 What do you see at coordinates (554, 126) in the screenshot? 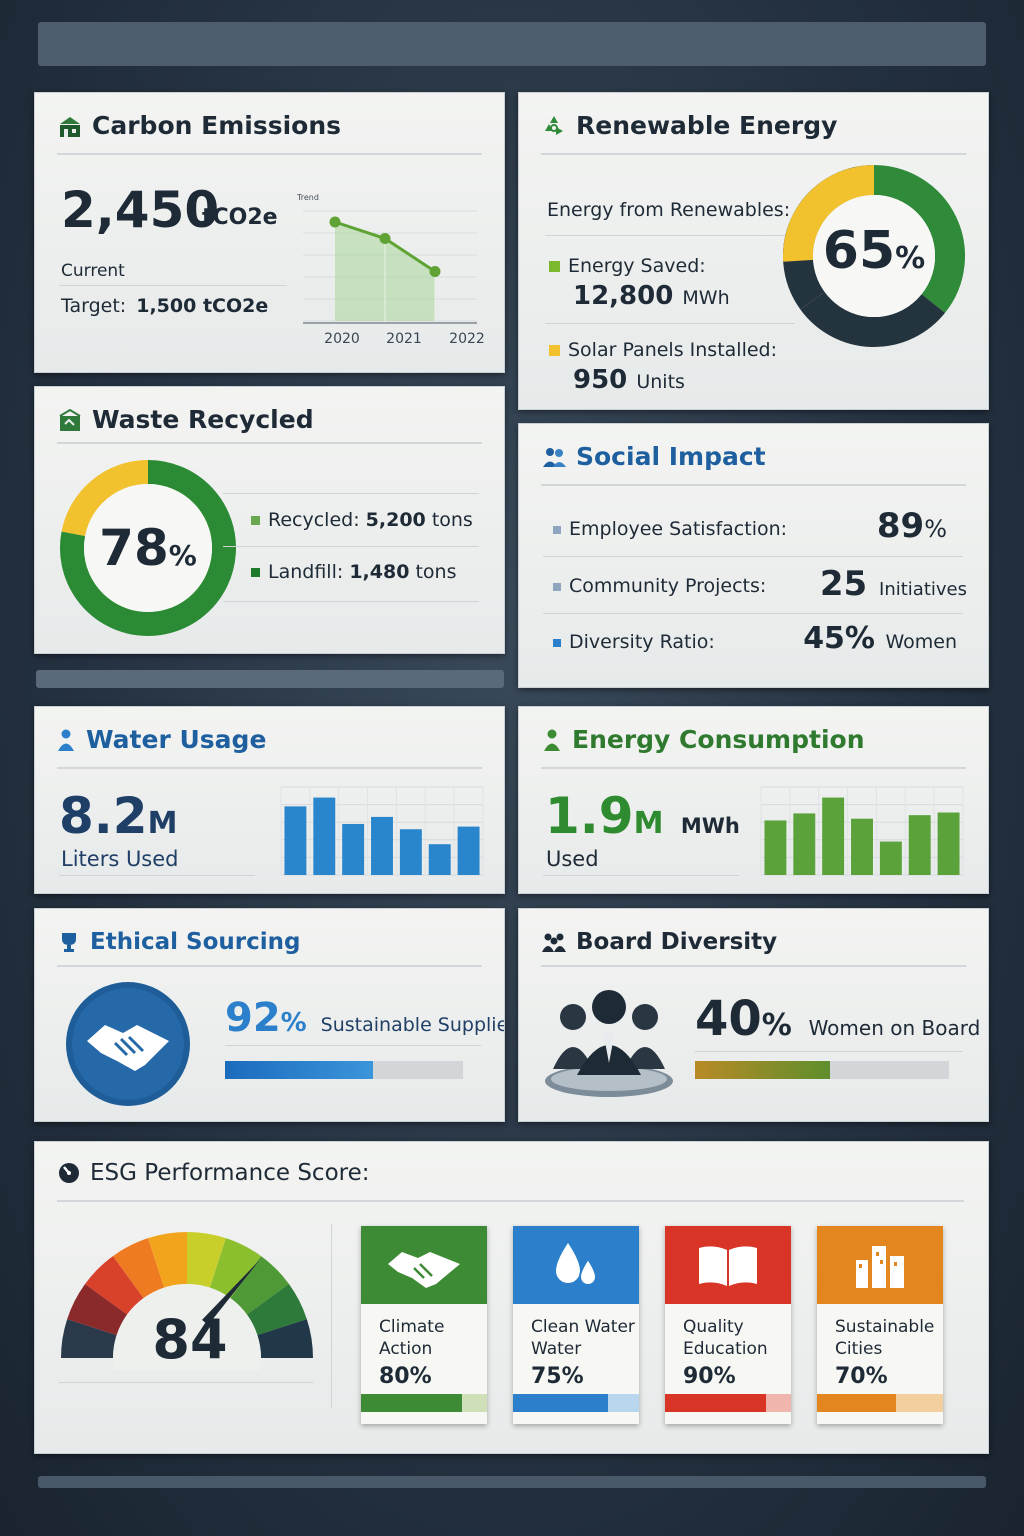
I see `recycle-icon` at bounding box center [554, 126].